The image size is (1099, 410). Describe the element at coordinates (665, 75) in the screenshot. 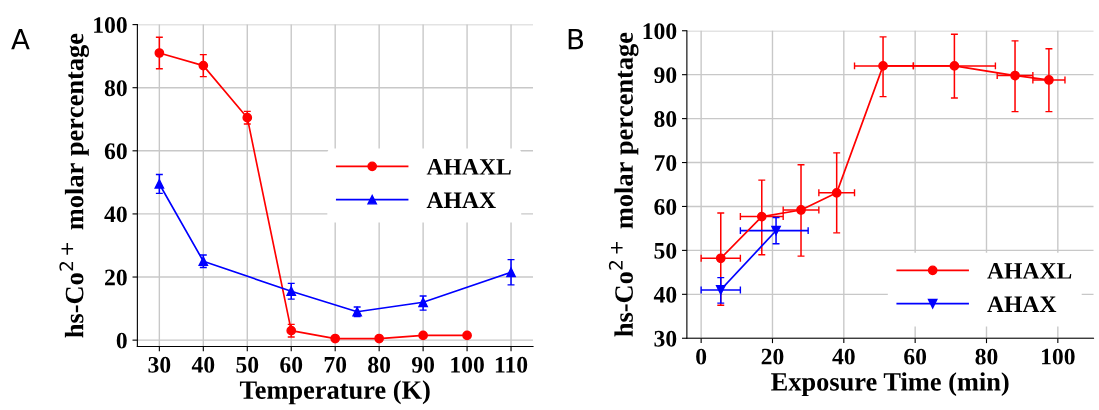

I see `y-tick-label: 90` at that location.